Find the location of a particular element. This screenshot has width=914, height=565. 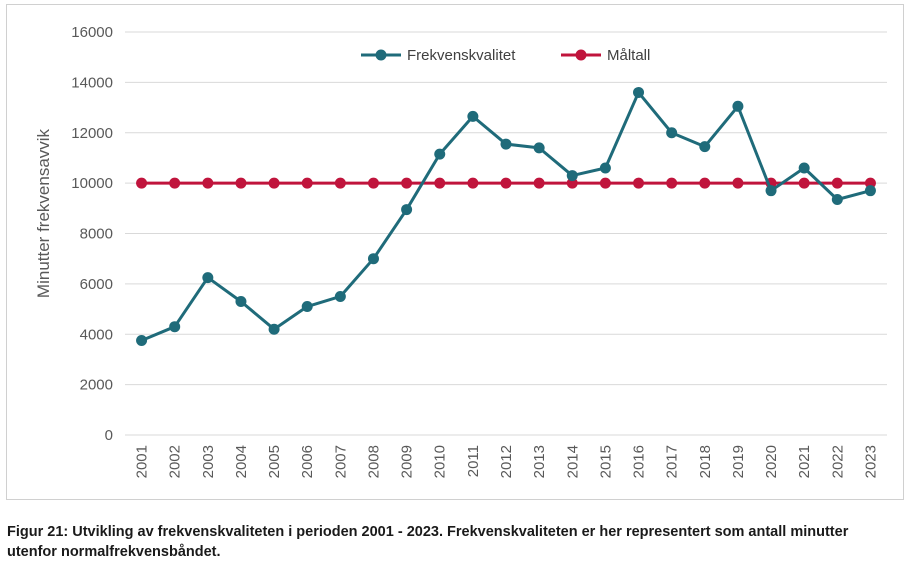

series-maltall is located at coordinates (506, 183).